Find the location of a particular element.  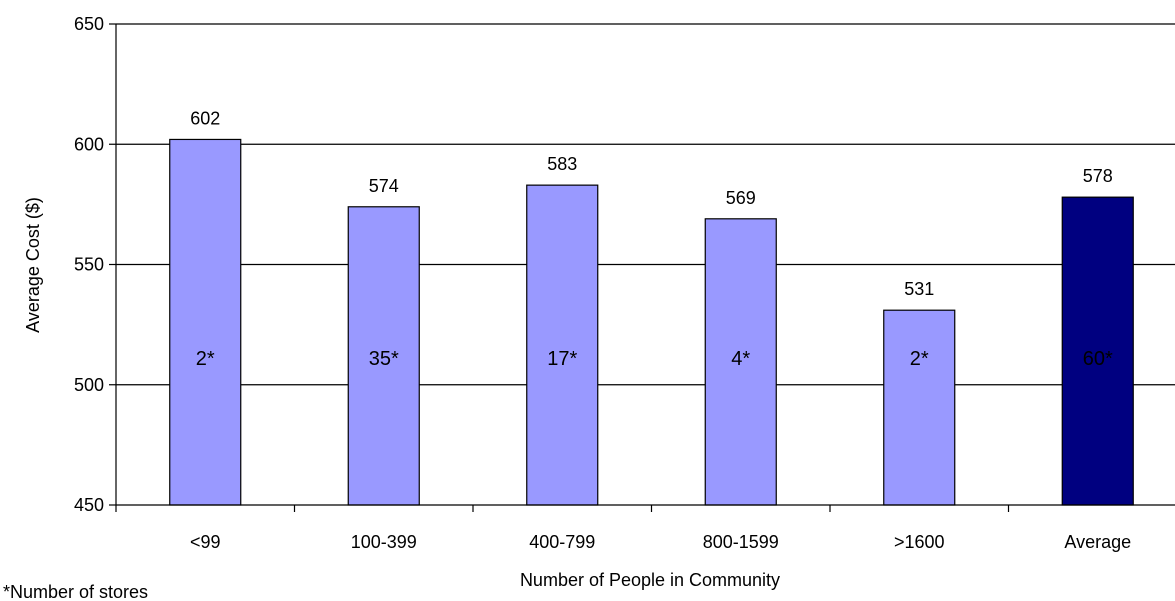

x-tick-label: 400-799 is located at coordinates (562, 542).